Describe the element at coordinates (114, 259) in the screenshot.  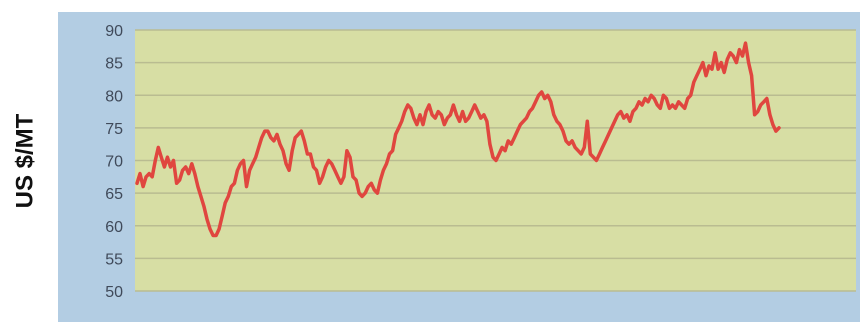
I see `y-tick-label: 55` at that location.